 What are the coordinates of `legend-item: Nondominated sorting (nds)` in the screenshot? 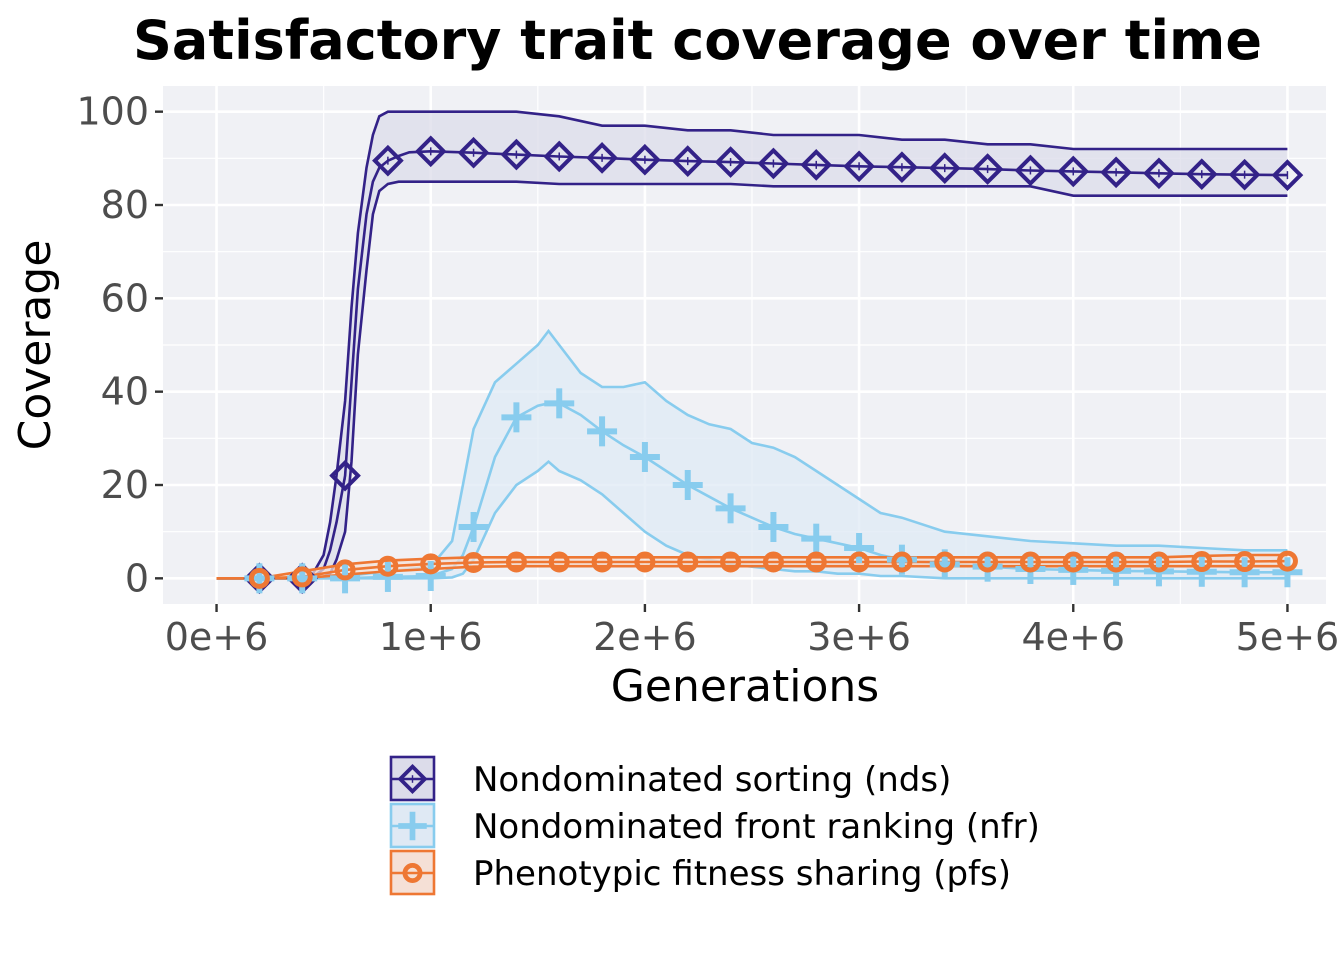 It's located at (670, 778).